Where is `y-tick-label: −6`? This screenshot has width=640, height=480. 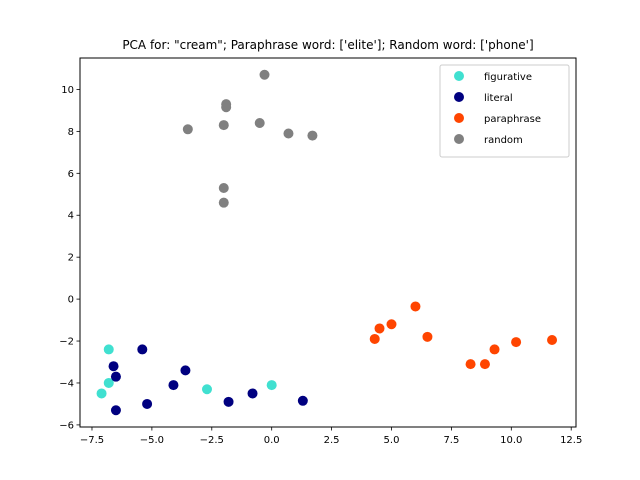
y-tick-label: −6 is located at coordinates (66, 425).